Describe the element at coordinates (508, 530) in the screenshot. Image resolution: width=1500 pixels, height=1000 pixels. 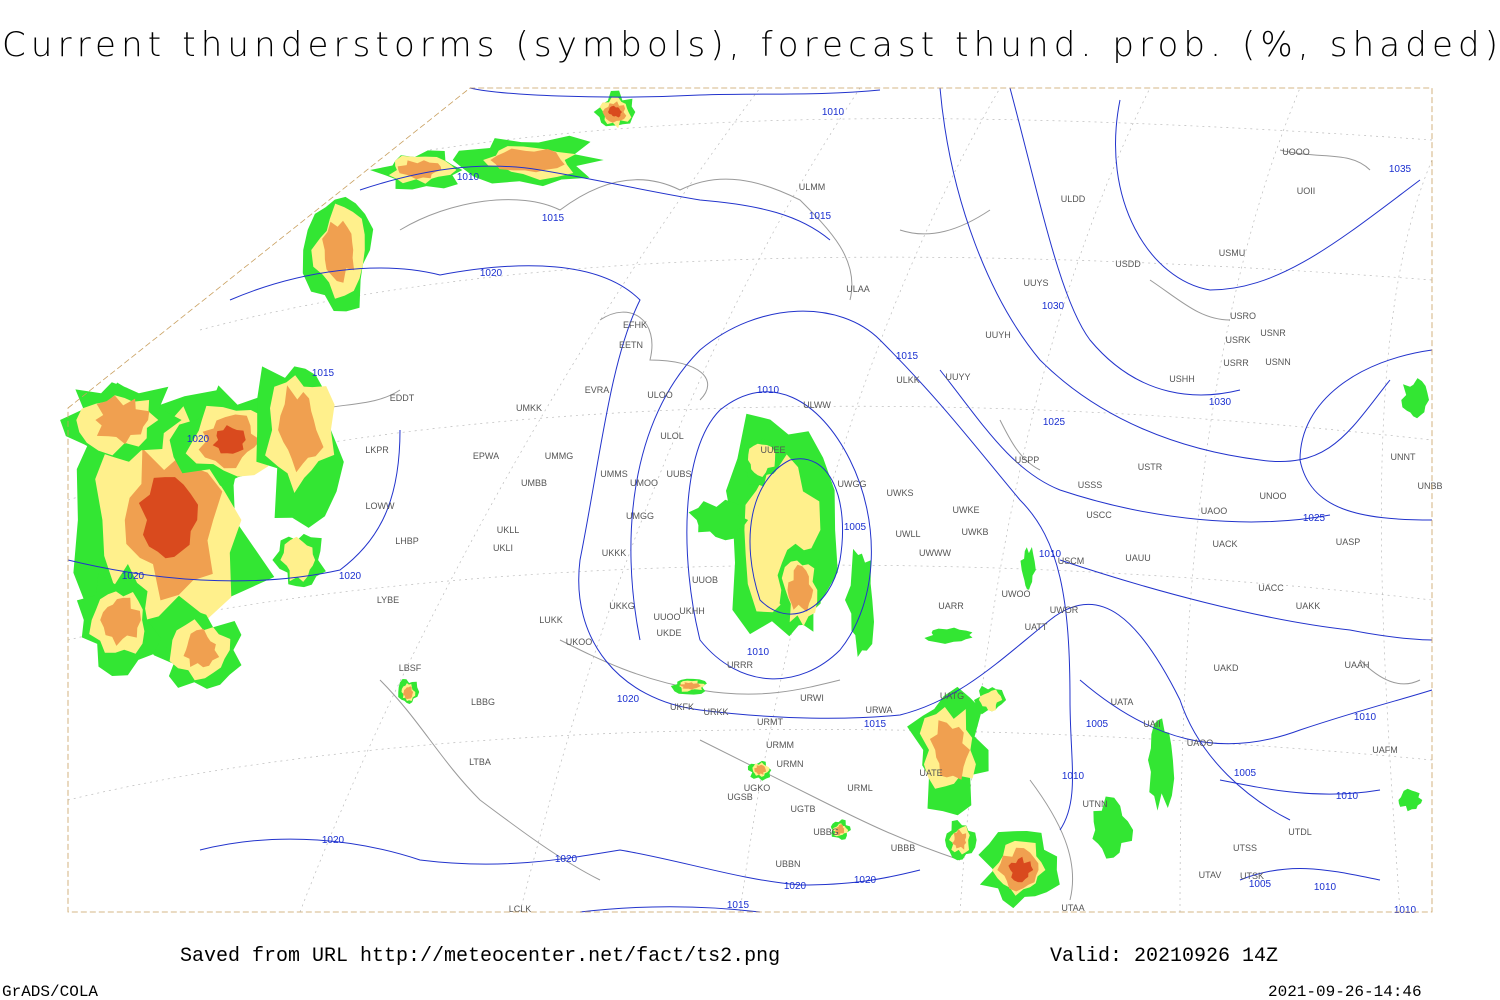
I see `station-code: UKLL` at that location.